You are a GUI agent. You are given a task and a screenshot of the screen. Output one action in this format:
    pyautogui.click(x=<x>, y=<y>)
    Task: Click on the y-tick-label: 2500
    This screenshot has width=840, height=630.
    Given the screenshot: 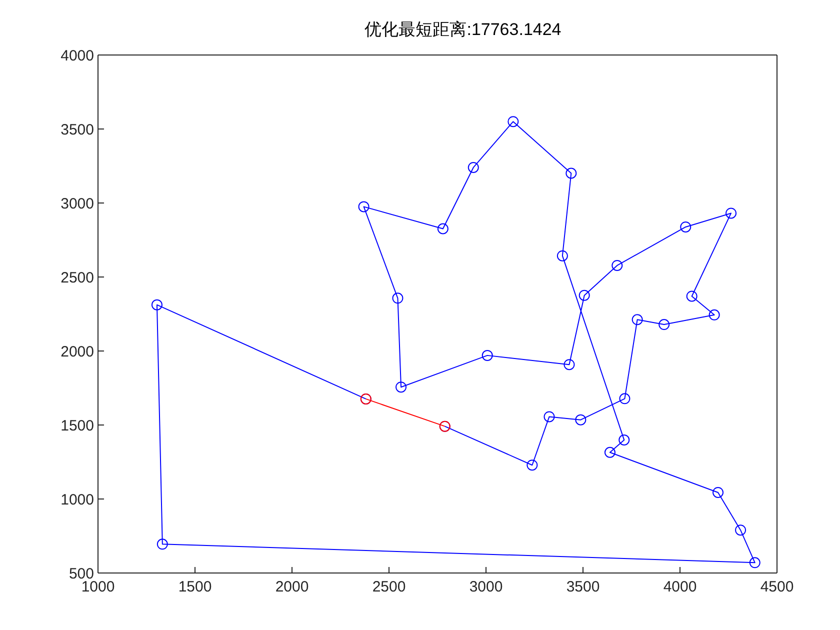 What is the action you would take?
    pyautogui.click(x=77, y=277)
    